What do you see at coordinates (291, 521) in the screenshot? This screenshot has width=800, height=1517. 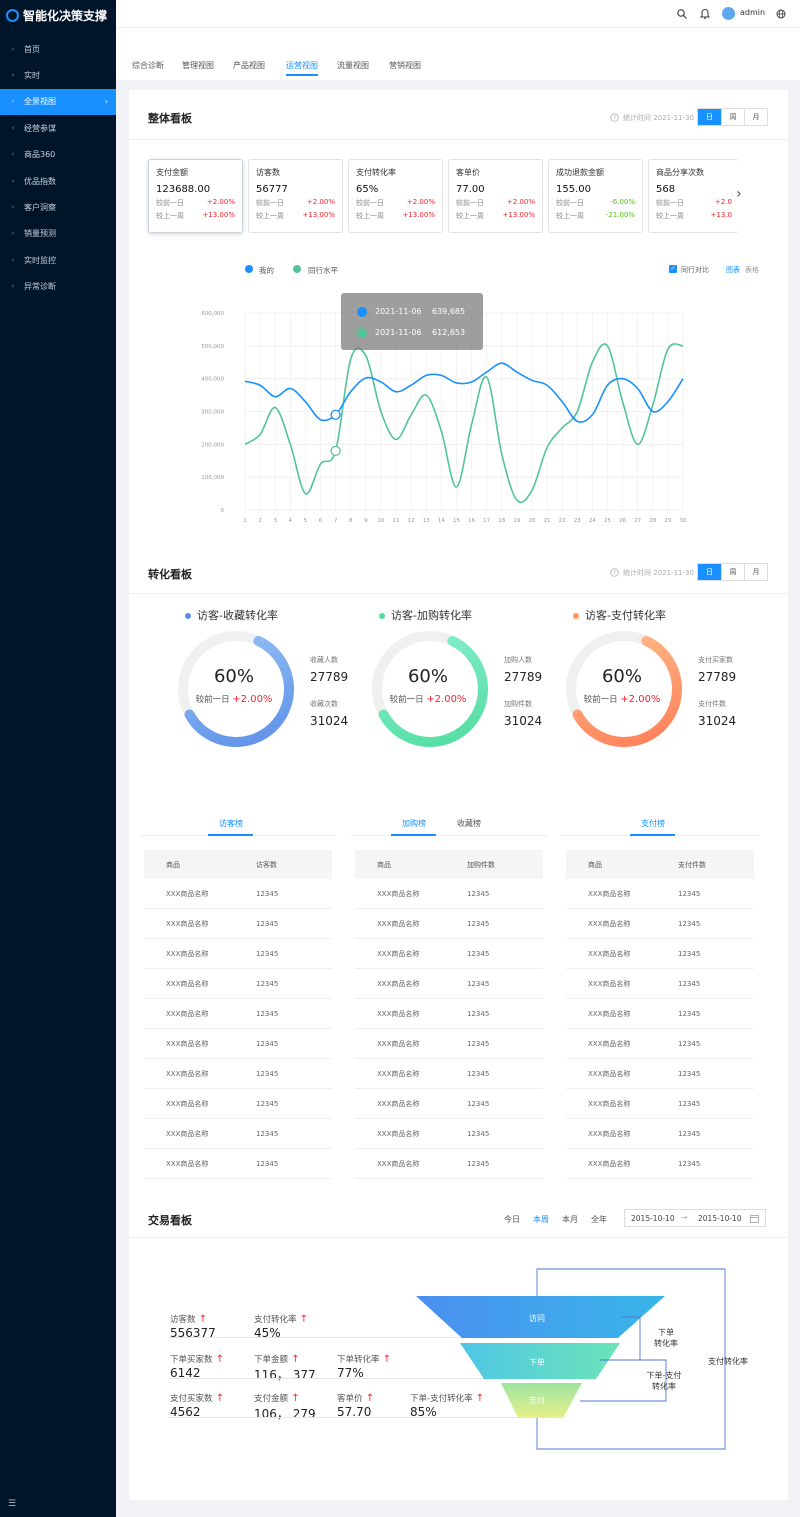 I see `x-tick-label: 4` at bounding box center [291, 521].